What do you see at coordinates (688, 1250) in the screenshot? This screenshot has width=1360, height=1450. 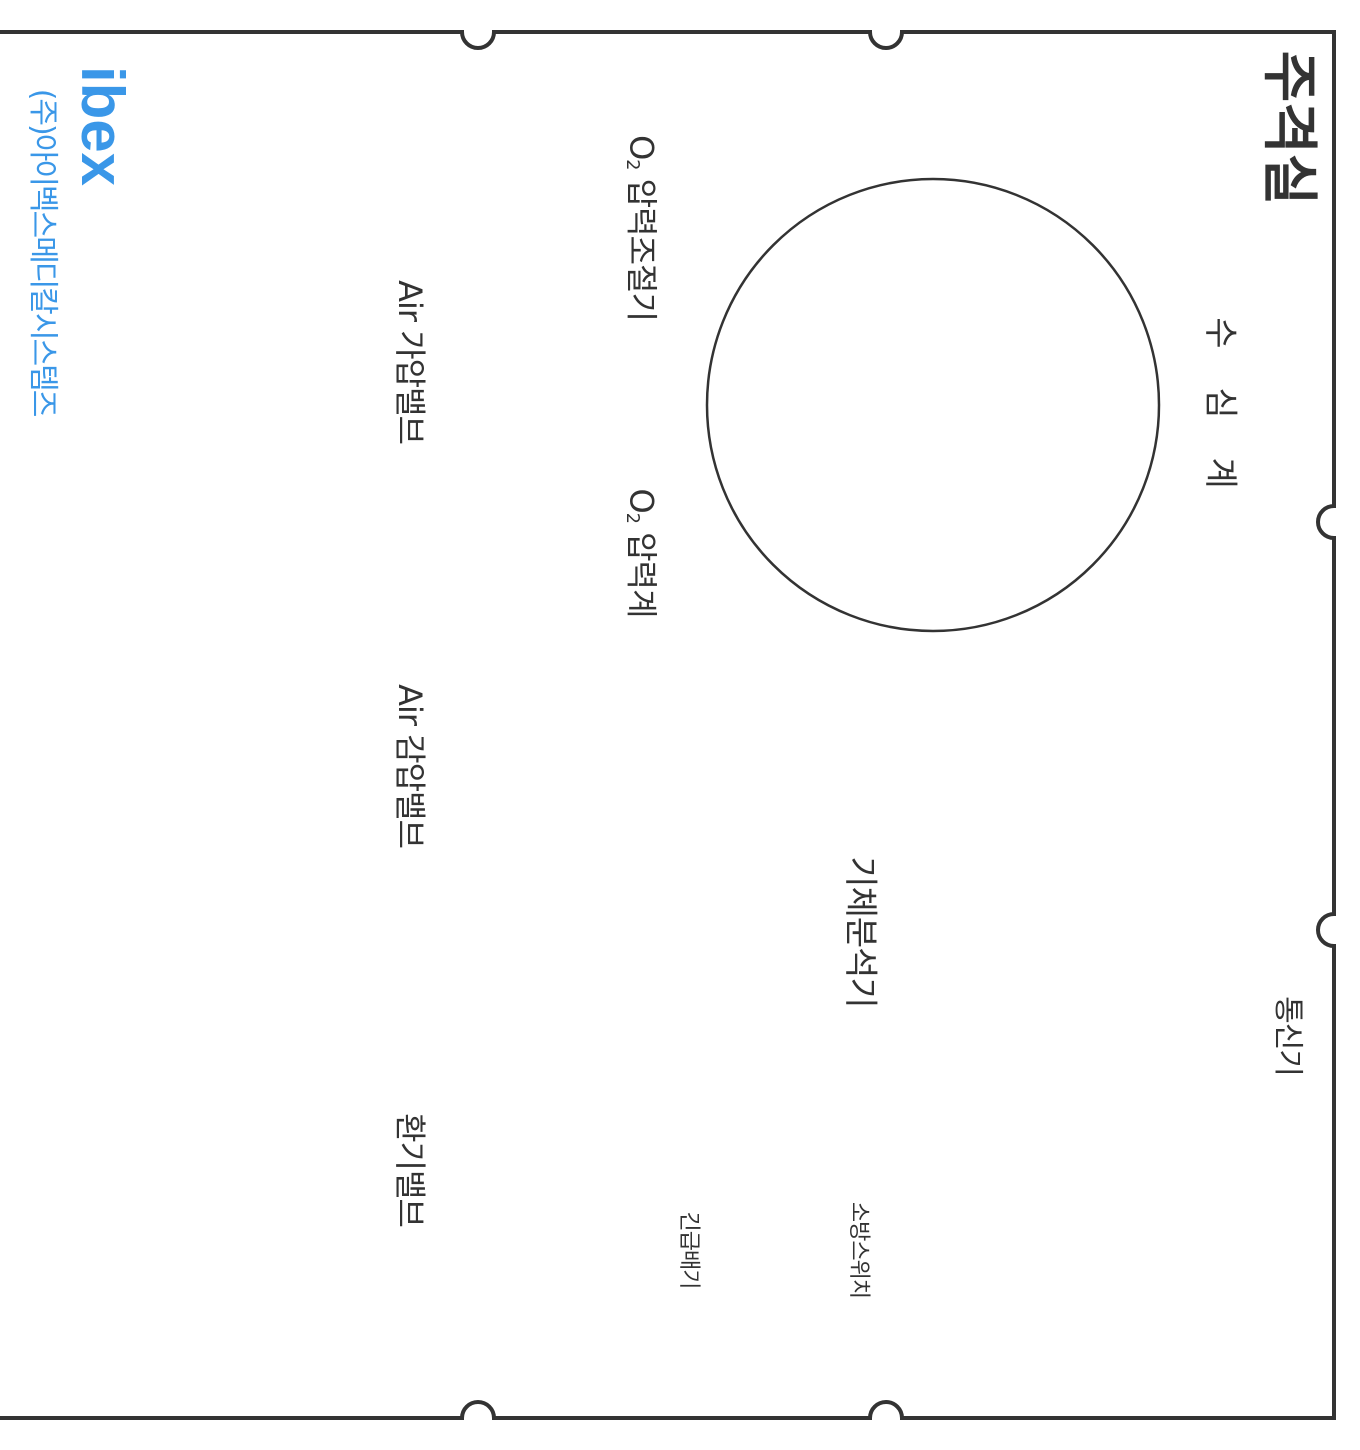 I see `emergency-vent-label: 긴급배기` at bounding box center [688, 1250].